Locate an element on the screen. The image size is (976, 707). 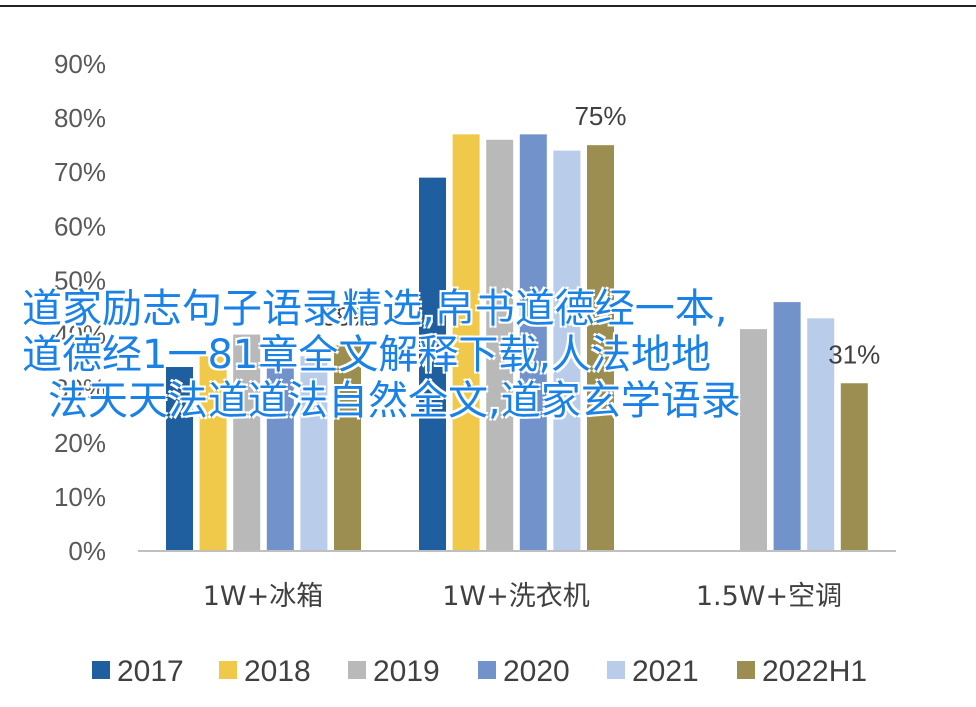
data-label: 38% is located at coordinates (347, 316).